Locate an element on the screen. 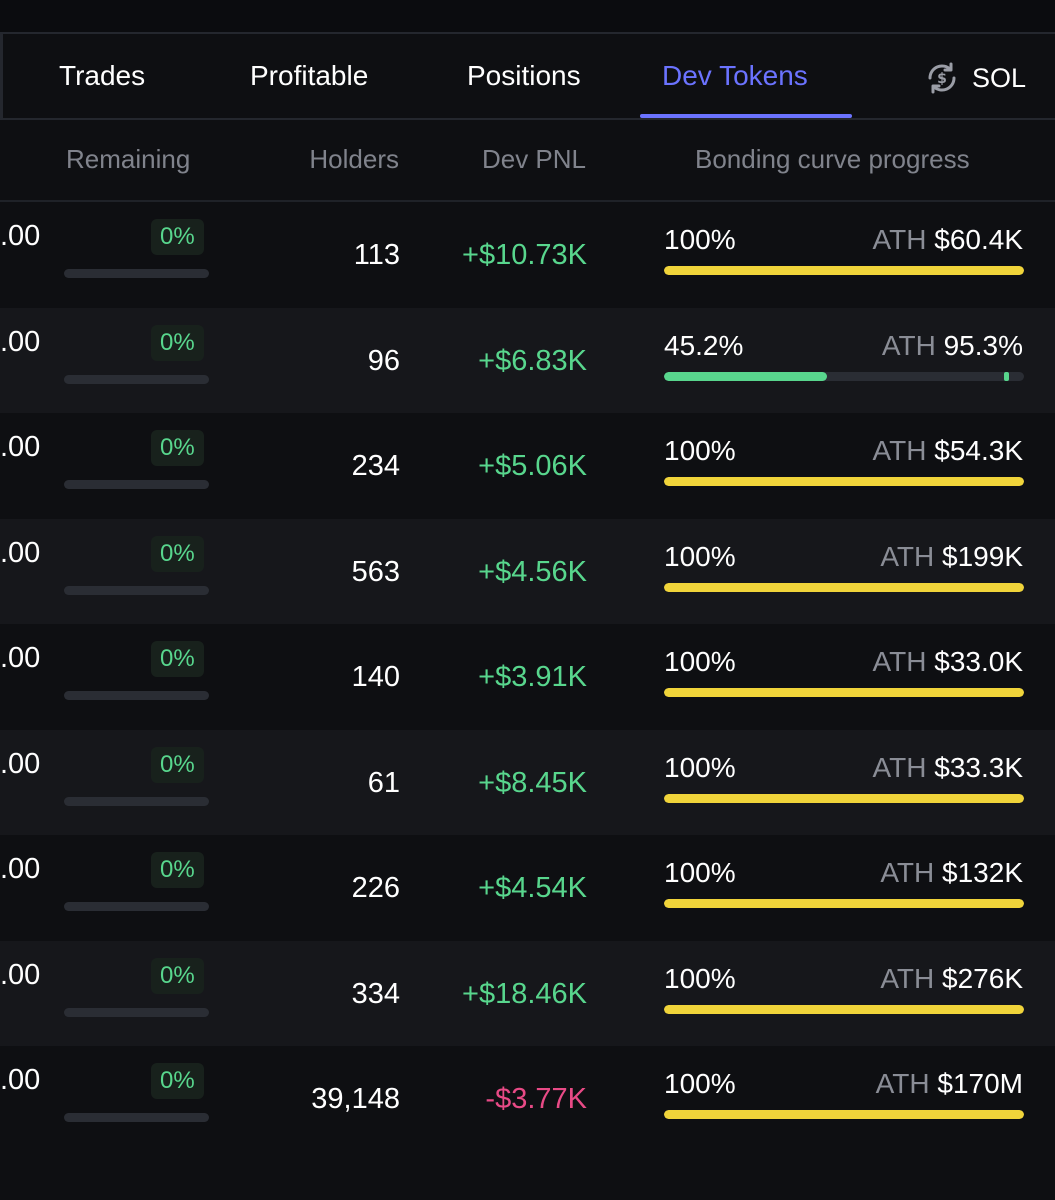 The height and width of the screenshot is (1200, 1055). table-row: .00 0% 61 +$8.45K 100% ATH $33.3K is located at coordinates (527, 782).